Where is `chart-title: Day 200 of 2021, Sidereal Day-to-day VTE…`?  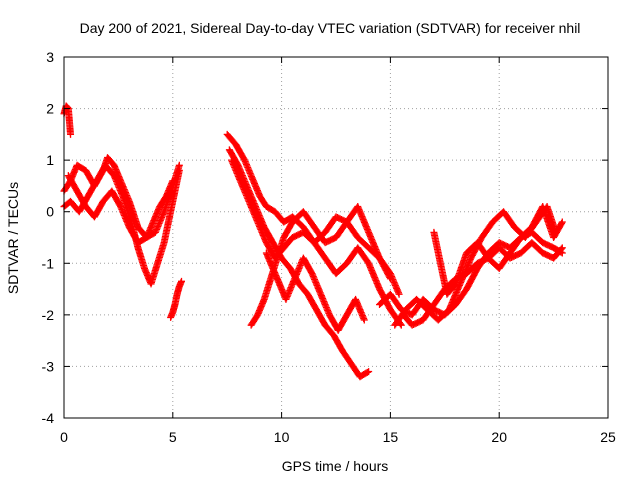 chart-title: Day 200 of 2021, Sidereal Day-to-day VTE… is located at coordinates (330, 28).